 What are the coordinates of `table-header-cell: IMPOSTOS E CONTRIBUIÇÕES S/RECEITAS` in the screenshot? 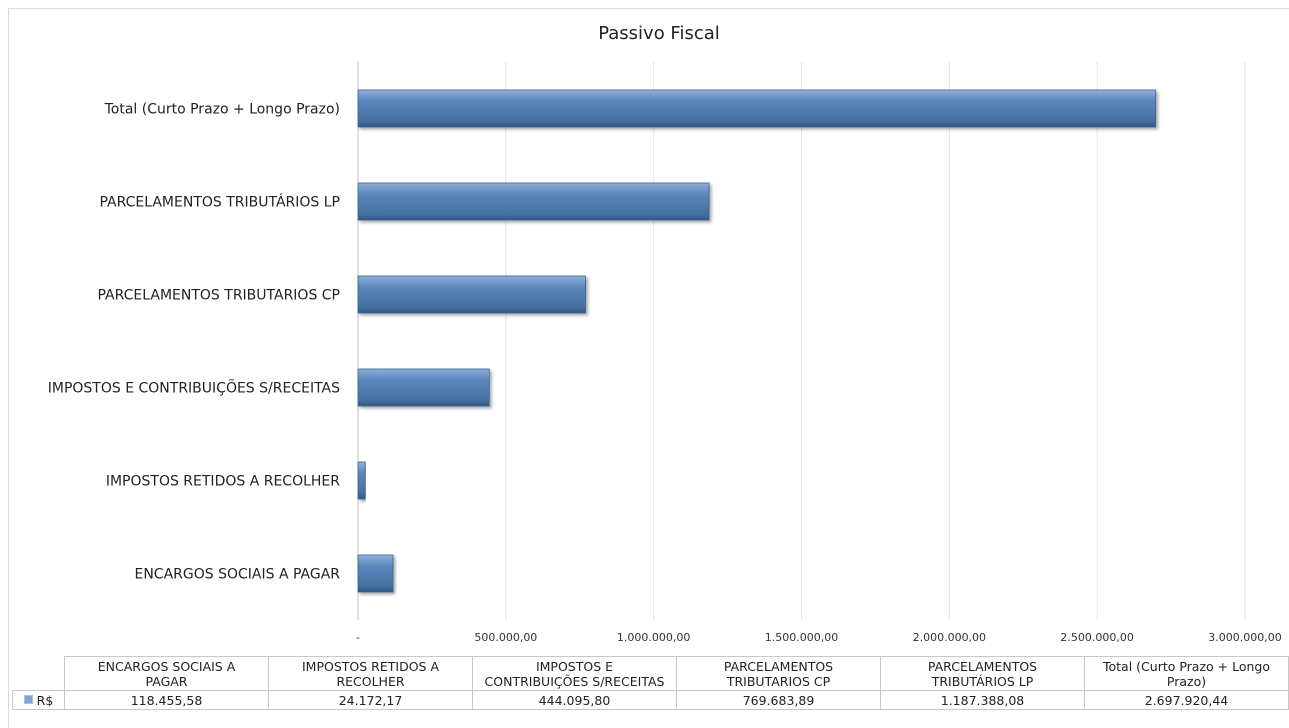 It's located at (574, 673).